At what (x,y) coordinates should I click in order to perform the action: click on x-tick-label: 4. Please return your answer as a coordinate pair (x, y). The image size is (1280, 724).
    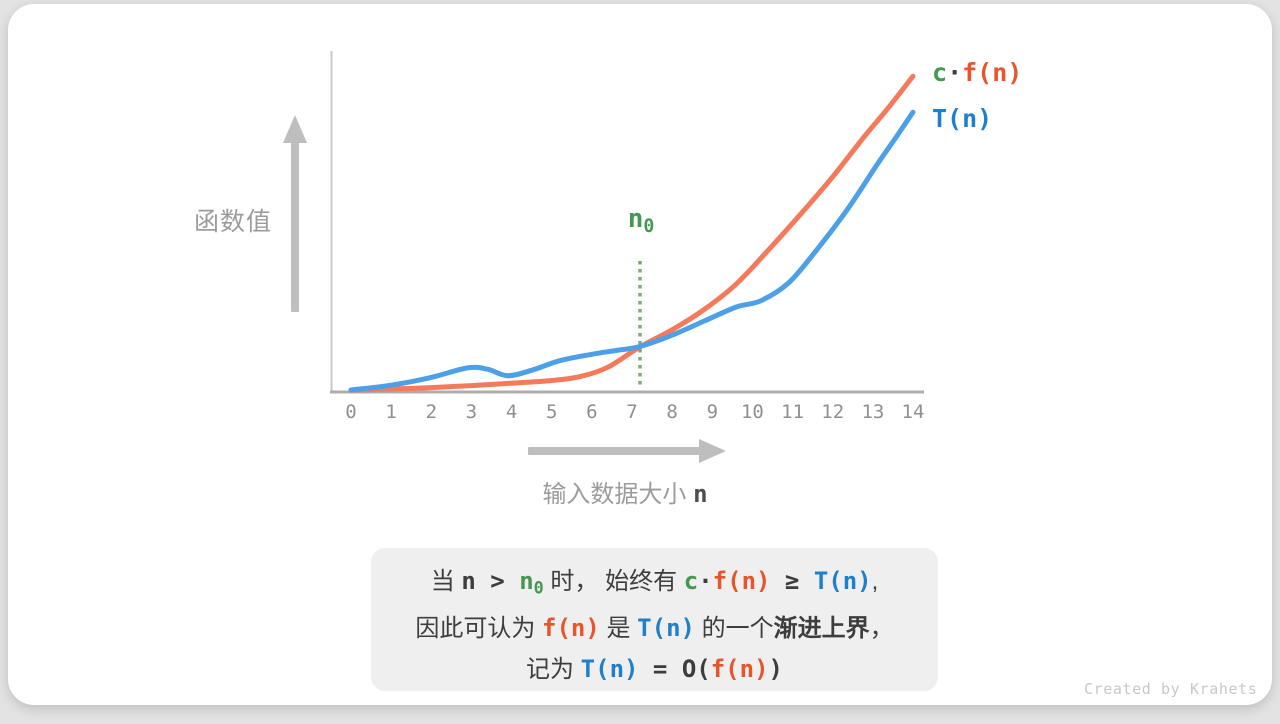
    Looking at the image, I should click on (511, 412).